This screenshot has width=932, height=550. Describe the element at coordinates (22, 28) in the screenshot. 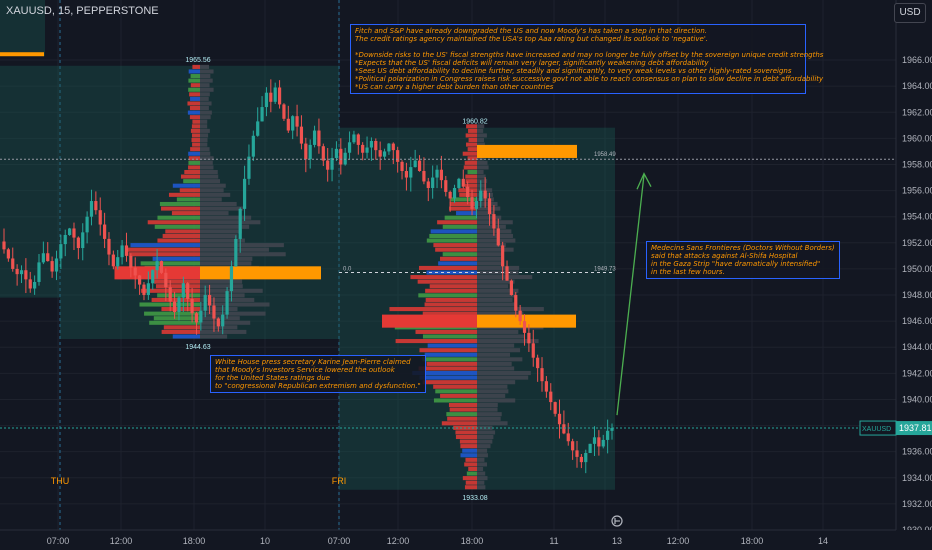

I see `profile-box-top` at that location.